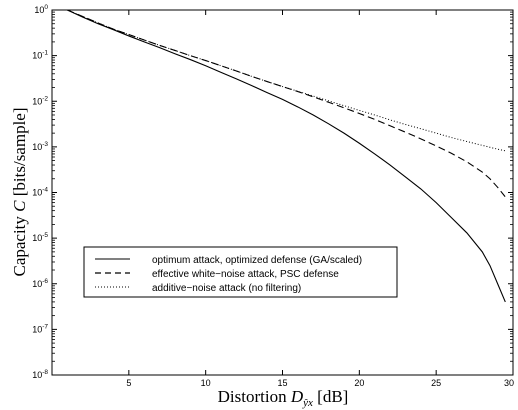 Image resolution: width=518 pixels, height=410 pixels. What do you see at coordinates (436, 383) in the screenshot?
I see `x-tick-label: 25` at bounding box center [436, 383].